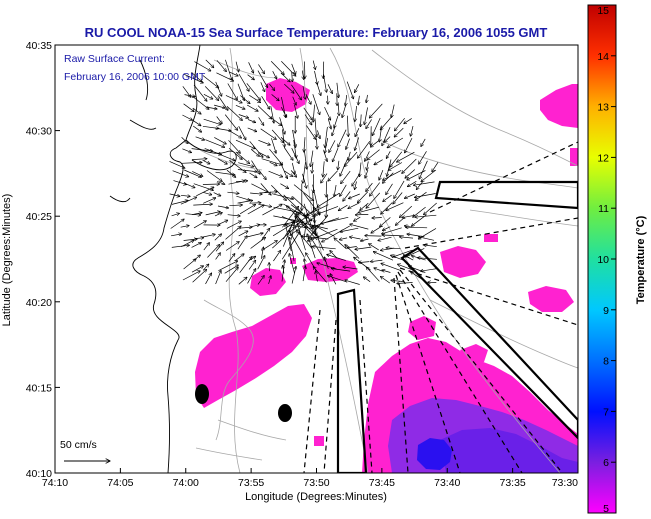 Image resolution: width=651 pixels, height=519 pixels. What do you see at coordinates (293, 261) in the screenshot?
I see `sst-patch-small-d` at bounding box center [293, 261].